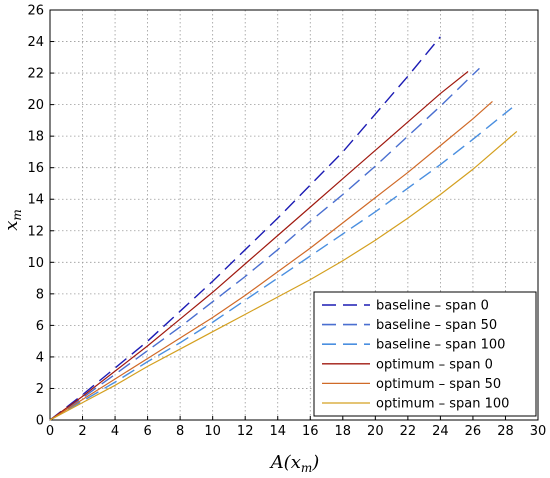 This screenshot has width=550, height=478. What do you see at coordinates (35, 42) in the screenshot?
I see `y-tick-label: 24` at bounding box center [35, 42].